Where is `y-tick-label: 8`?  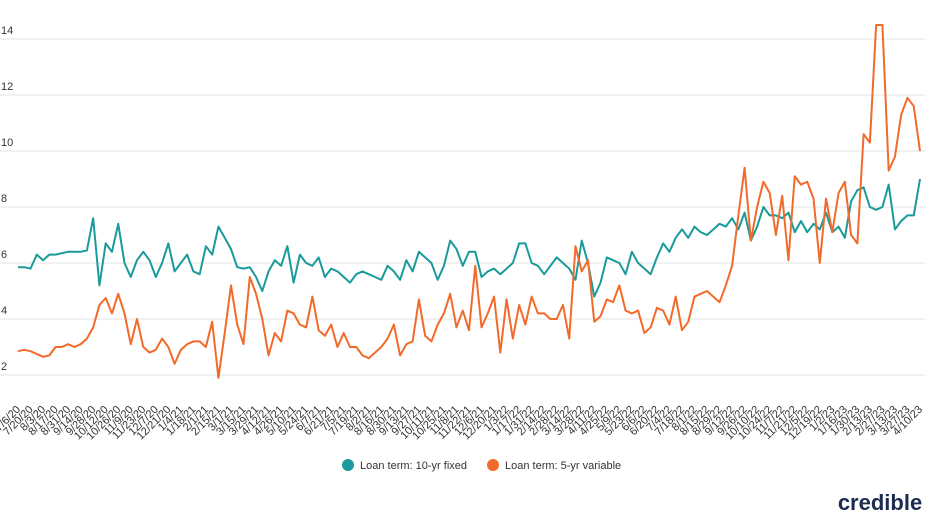 y-tick-label: 8 is located at coordinates (4, 199).